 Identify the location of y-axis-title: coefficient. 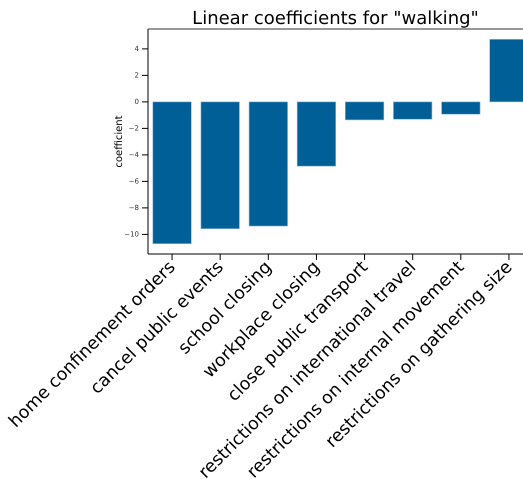
(119, 141).